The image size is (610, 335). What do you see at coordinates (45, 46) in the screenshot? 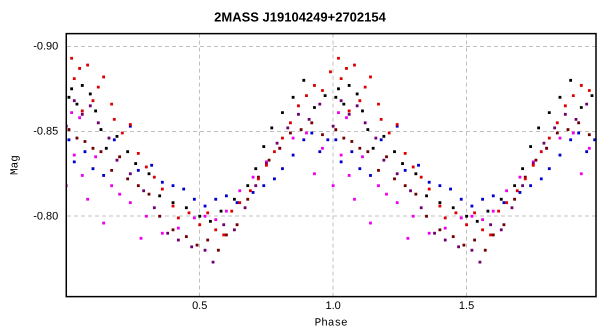
I see `y-tick-label: -0.90` at bounding box center [45, 46].